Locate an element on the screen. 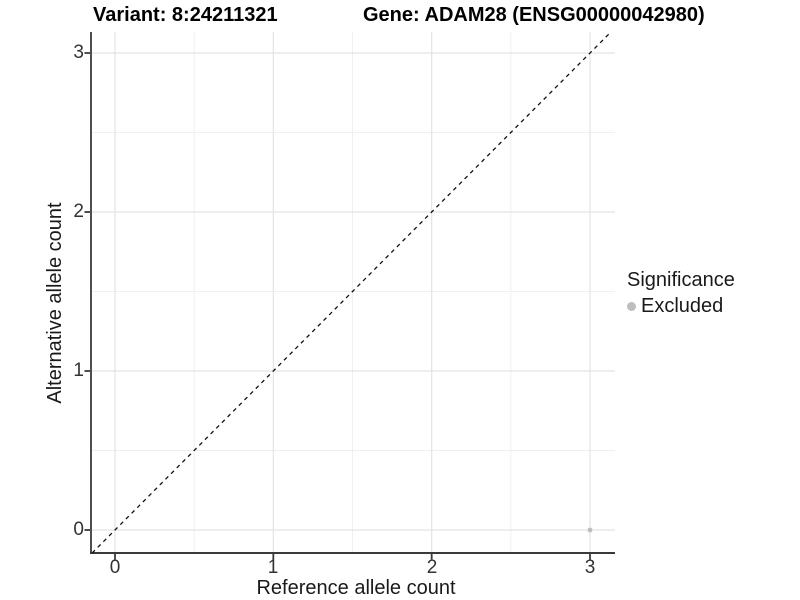 The image size is (800, 600). x-tick-label: 1 is located at coordinates (273, 567).